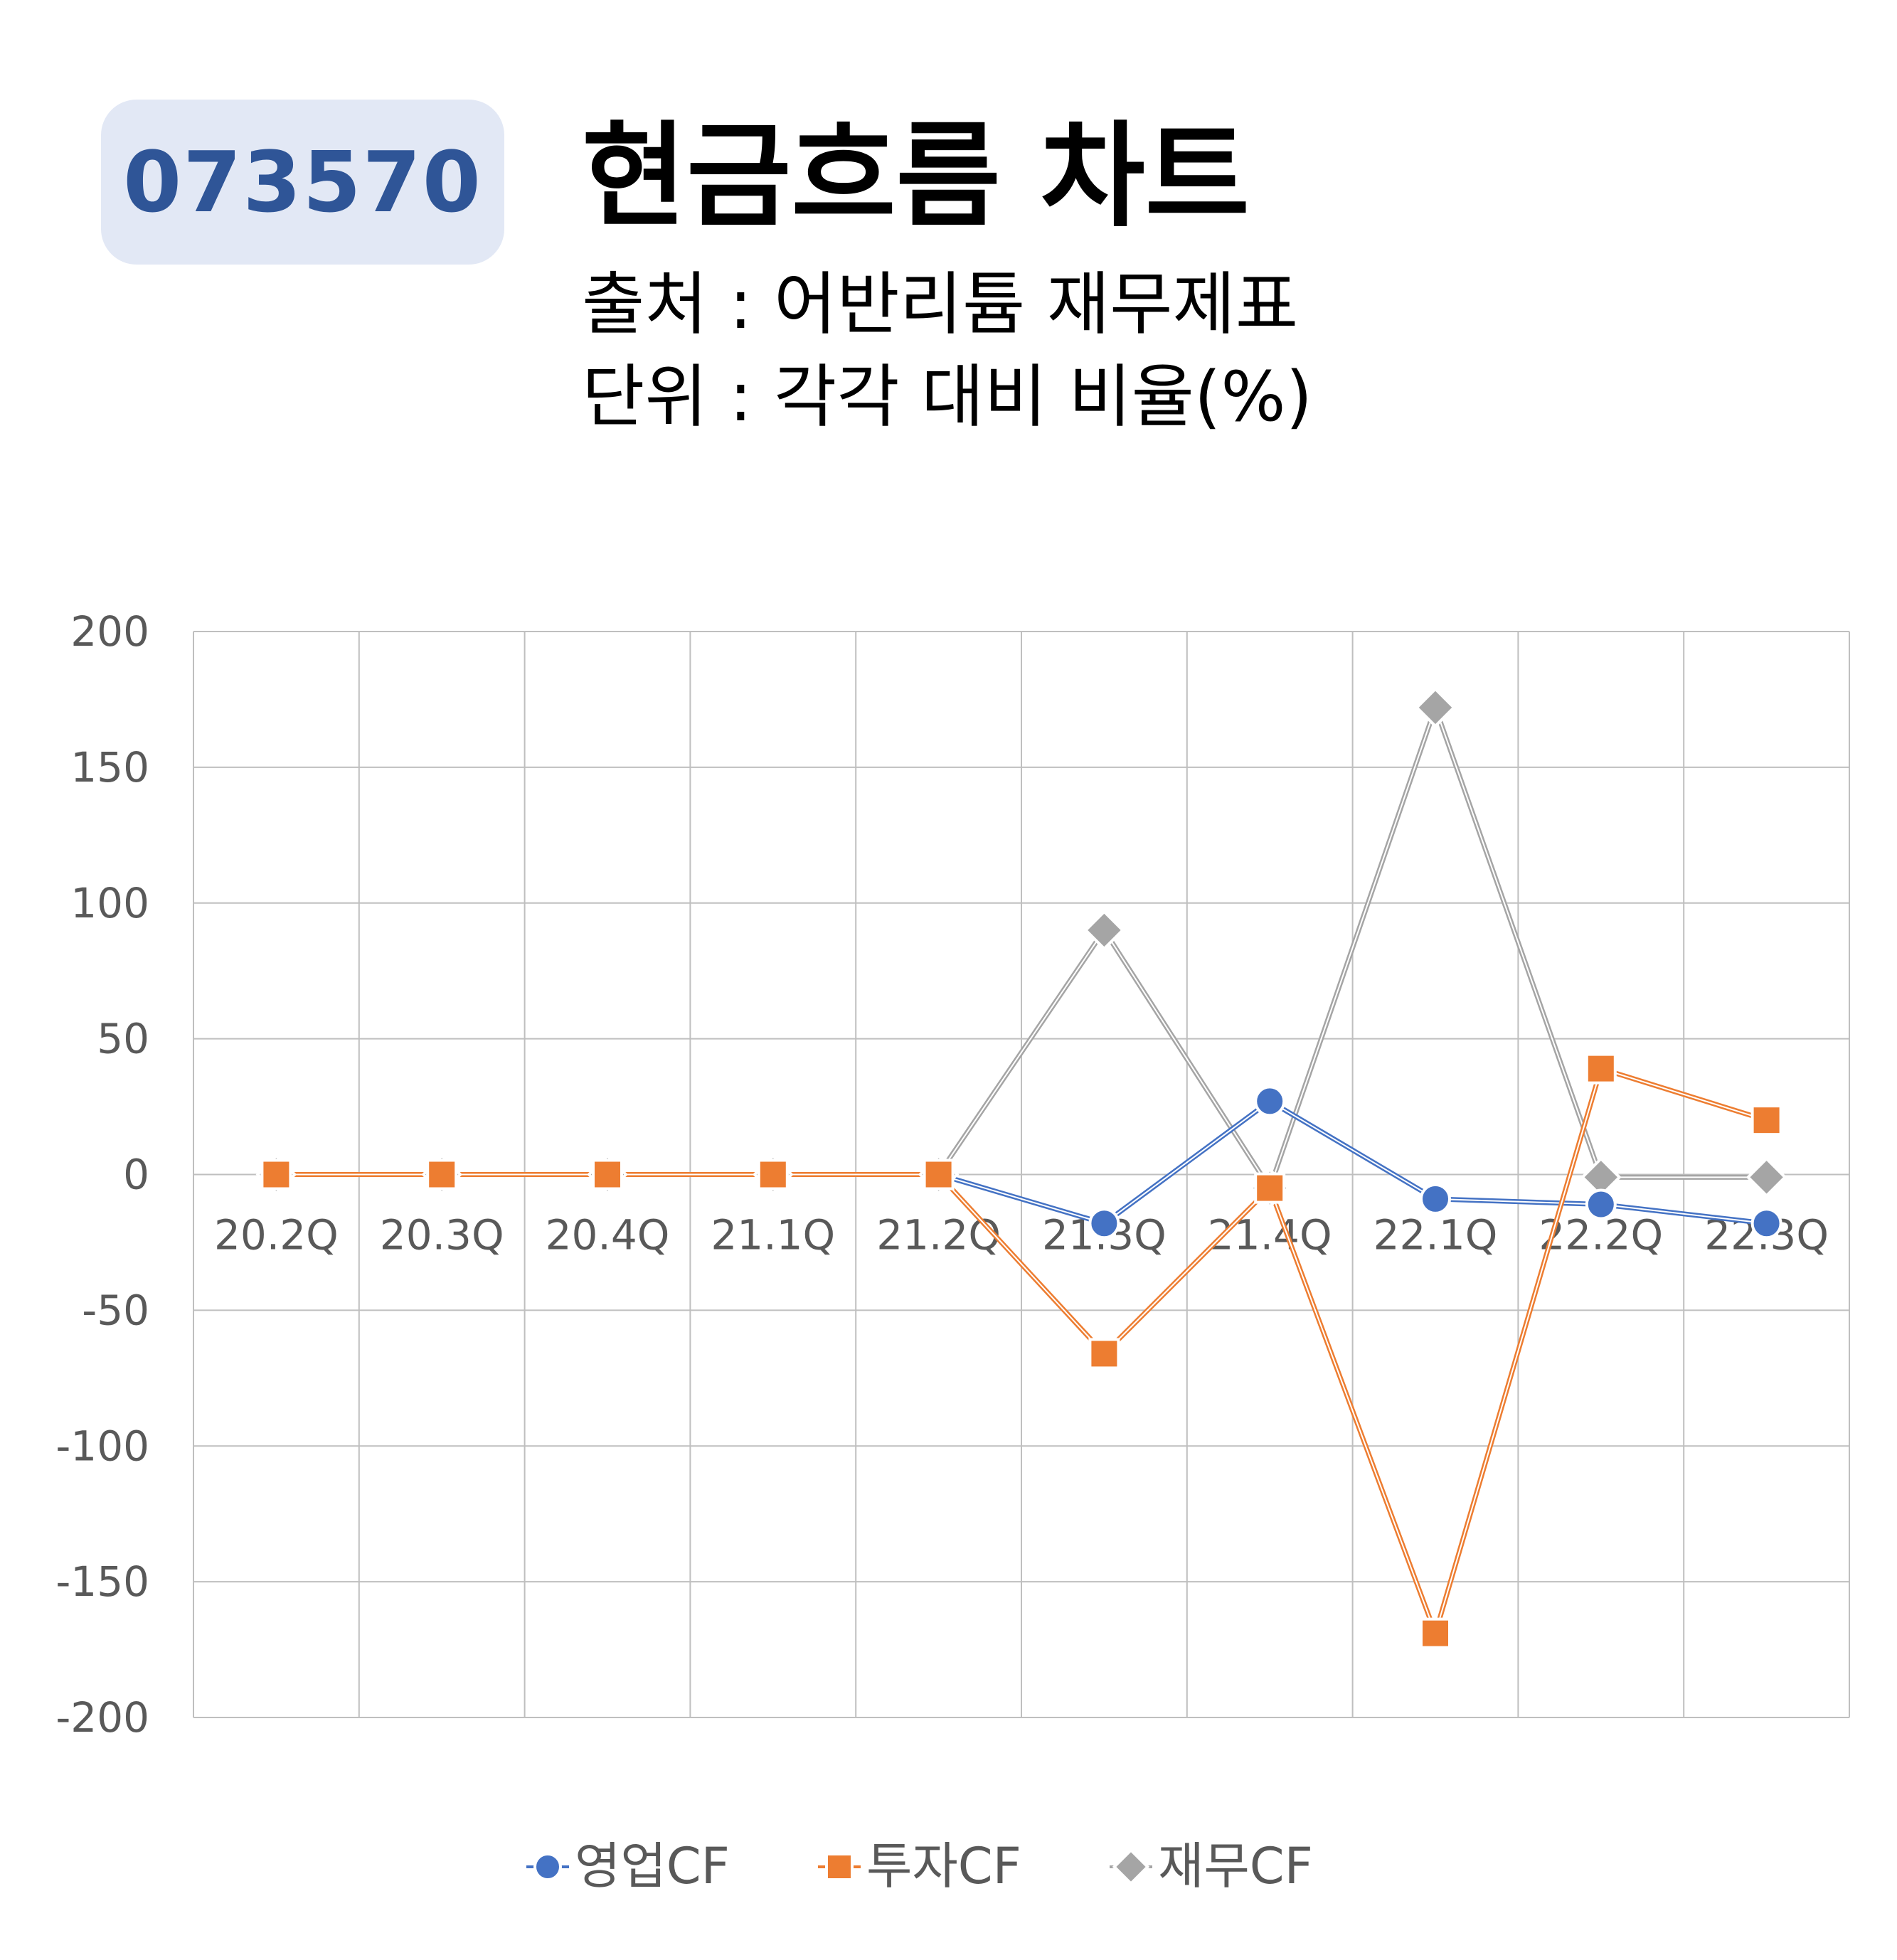  I want to click on chart-legend: 영업CF 투자CF 재무CF, so click(920, 1866).